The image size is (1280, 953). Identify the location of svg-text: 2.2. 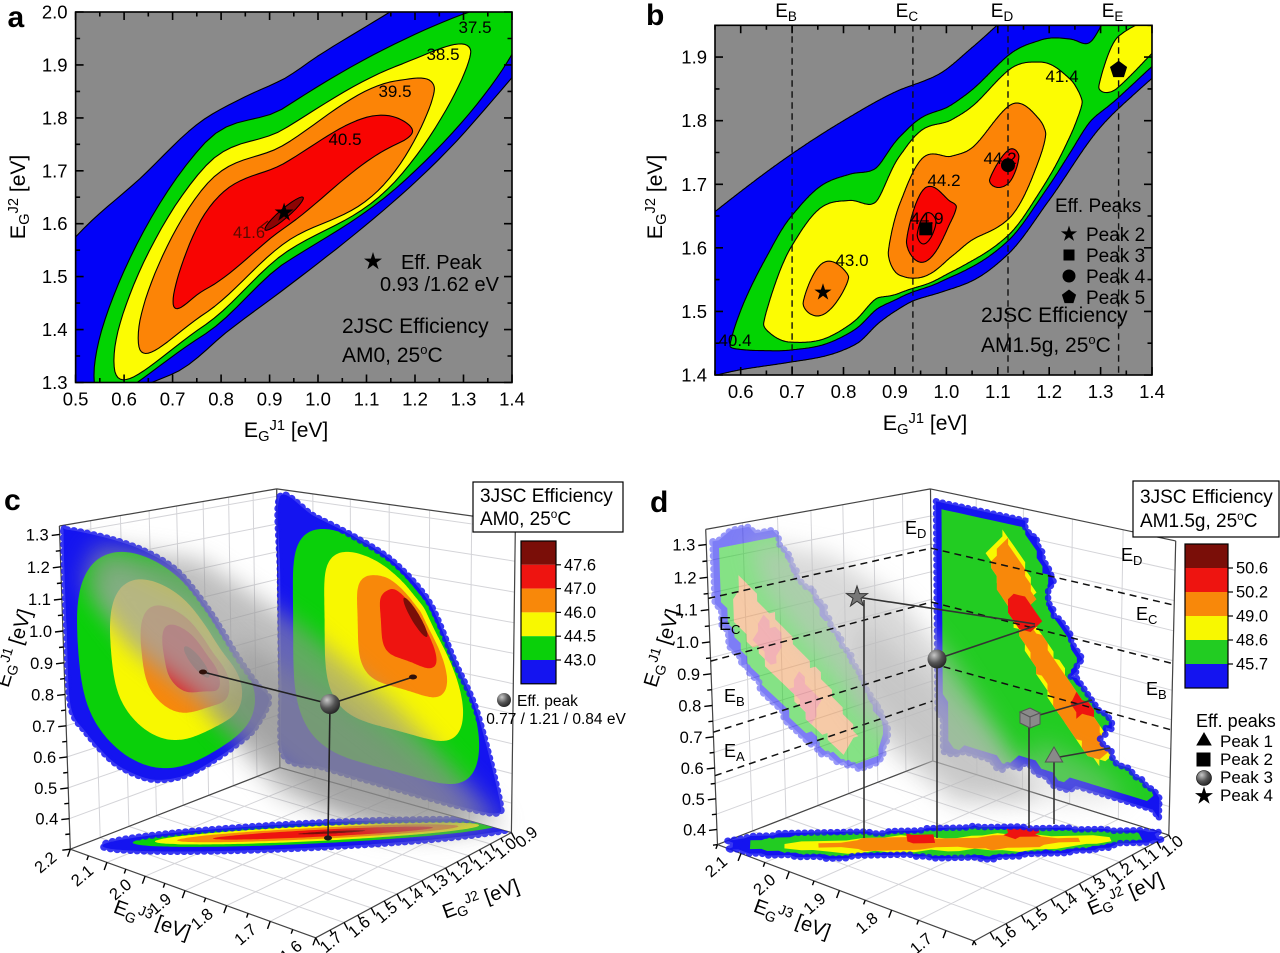
(45, 863).